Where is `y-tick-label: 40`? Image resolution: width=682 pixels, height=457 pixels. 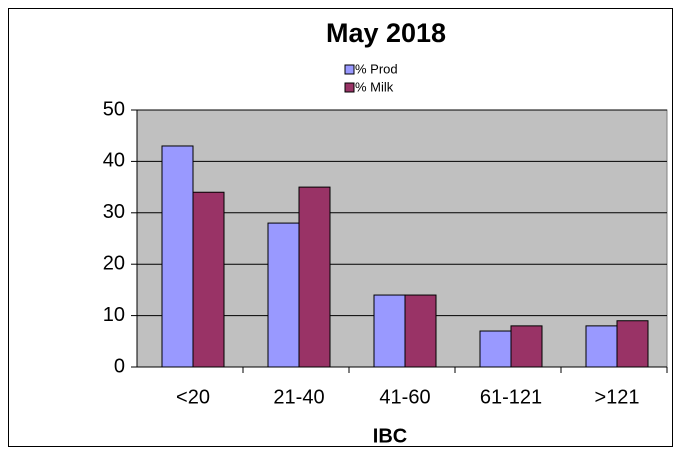
y-tick-label: 40 is located at coordinates (114, 161).